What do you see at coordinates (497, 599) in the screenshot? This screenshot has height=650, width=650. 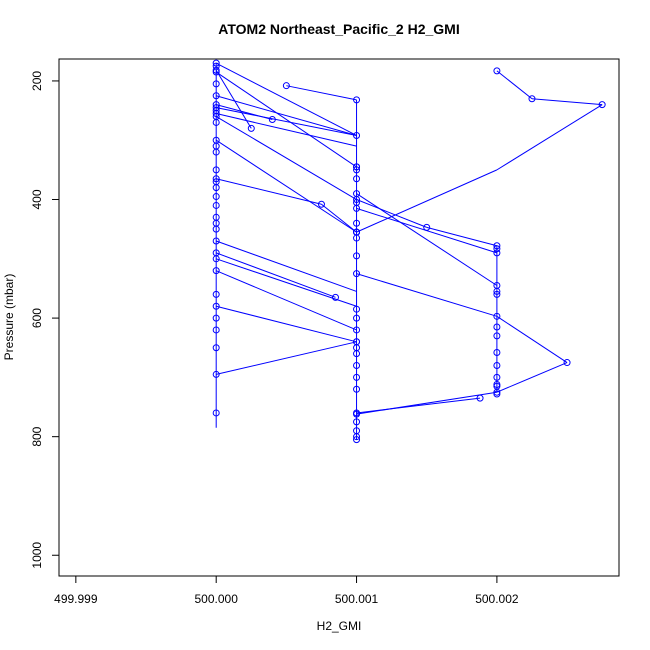 I see `x-tick-label: 500.002` at bounding box center [497, 599].